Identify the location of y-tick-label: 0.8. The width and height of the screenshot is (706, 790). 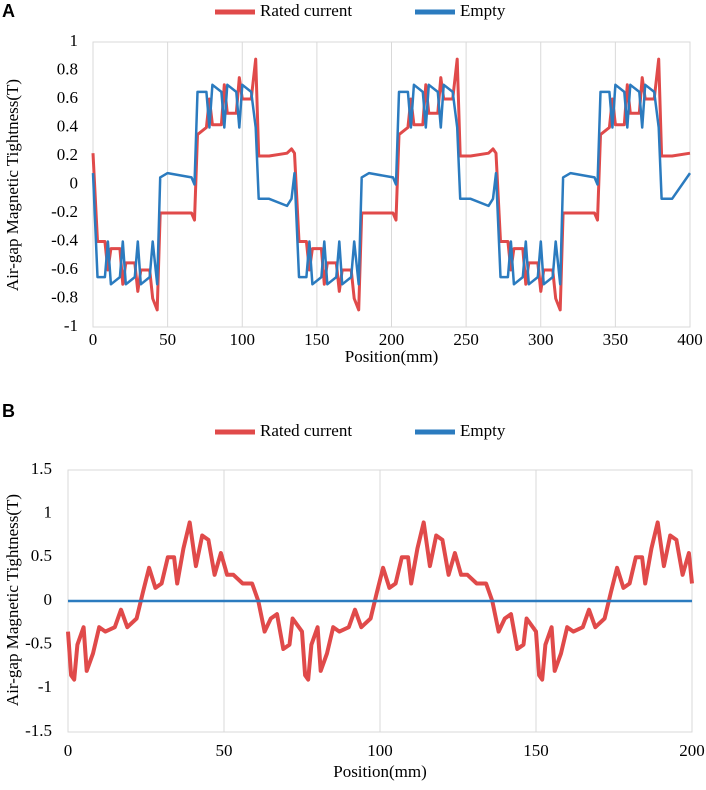
(67, 68).